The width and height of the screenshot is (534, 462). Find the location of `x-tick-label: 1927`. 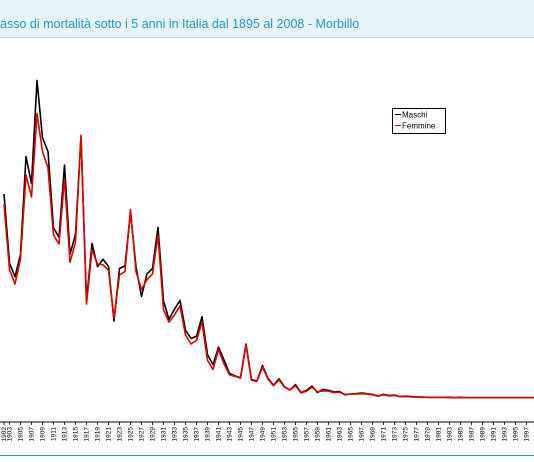

x-tick-label: 1927 is located at coordinates (142, 434).